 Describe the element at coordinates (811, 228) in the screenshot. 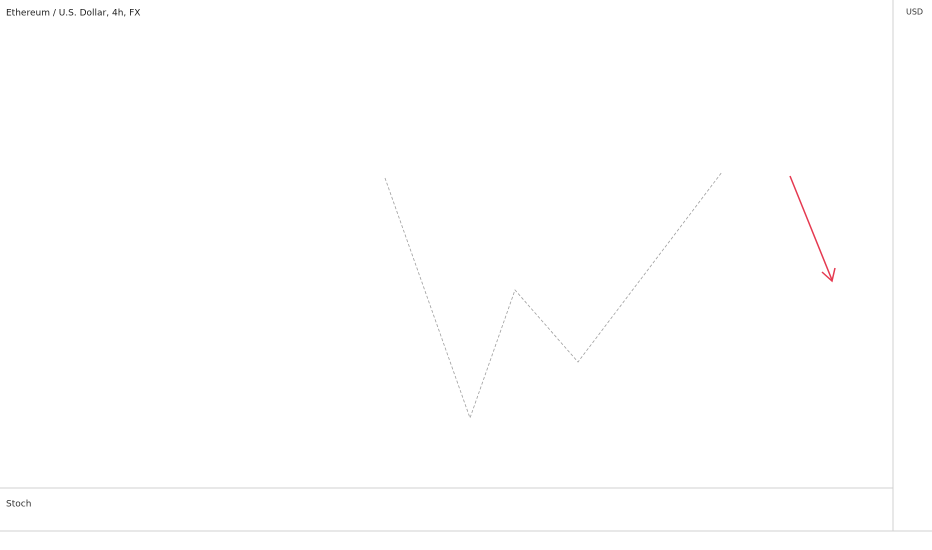

I see `arrow-shaft` at that location.